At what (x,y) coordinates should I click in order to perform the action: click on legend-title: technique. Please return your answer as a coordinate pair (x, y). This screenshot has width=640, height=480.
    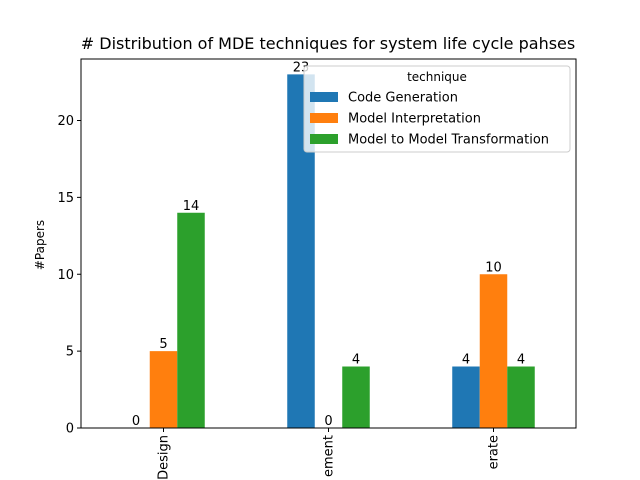
    Looking at the image, I should click on (437, 77).